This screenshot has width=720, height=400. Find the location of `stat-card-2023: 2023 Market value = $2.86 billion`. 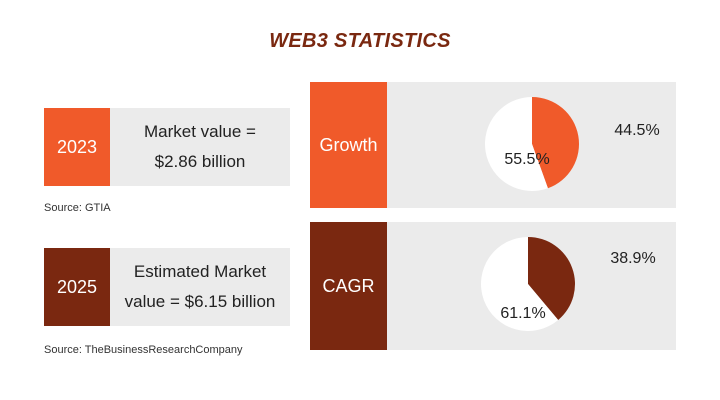

stat-card-2023: 2023 Market value = $2.86 billion is located at coordinates (167, 147).